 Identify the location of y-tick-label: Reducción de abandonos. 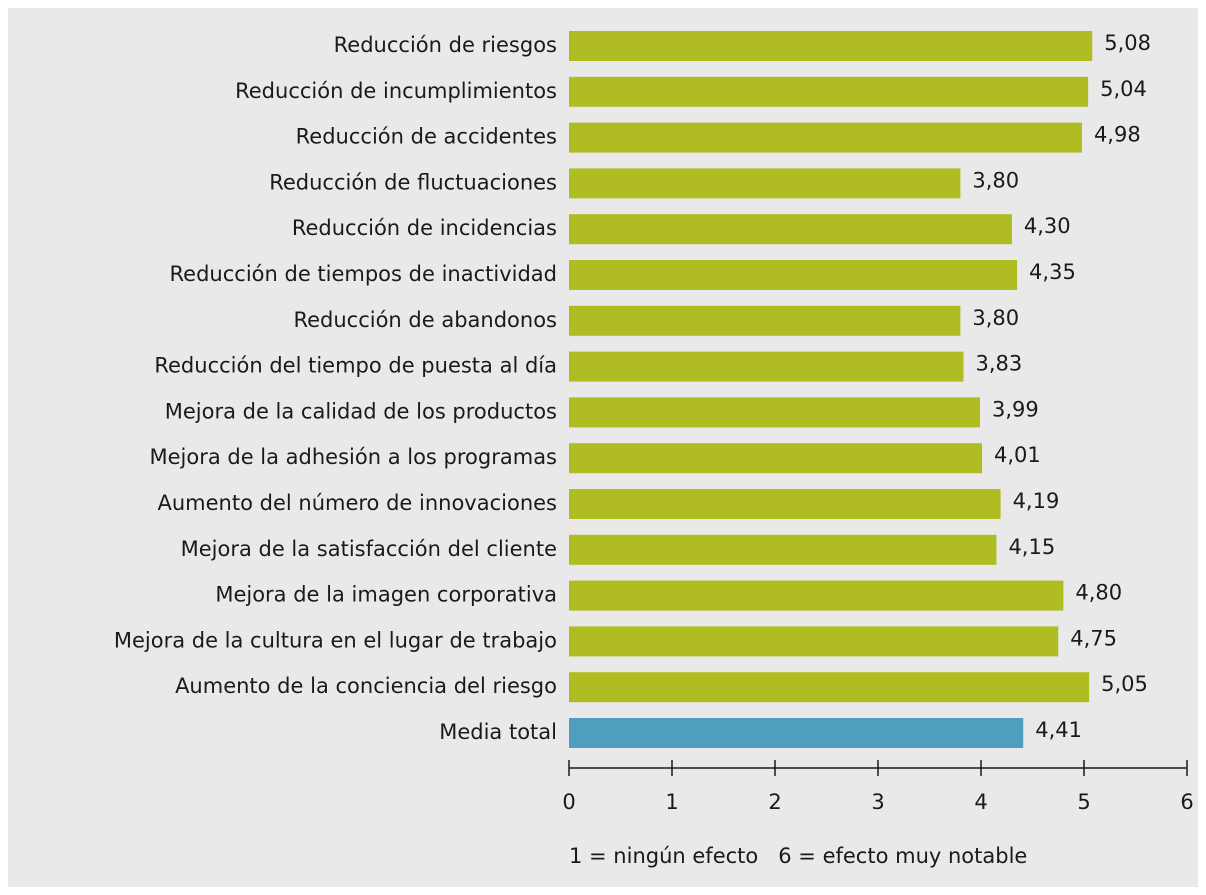
(425, 320).